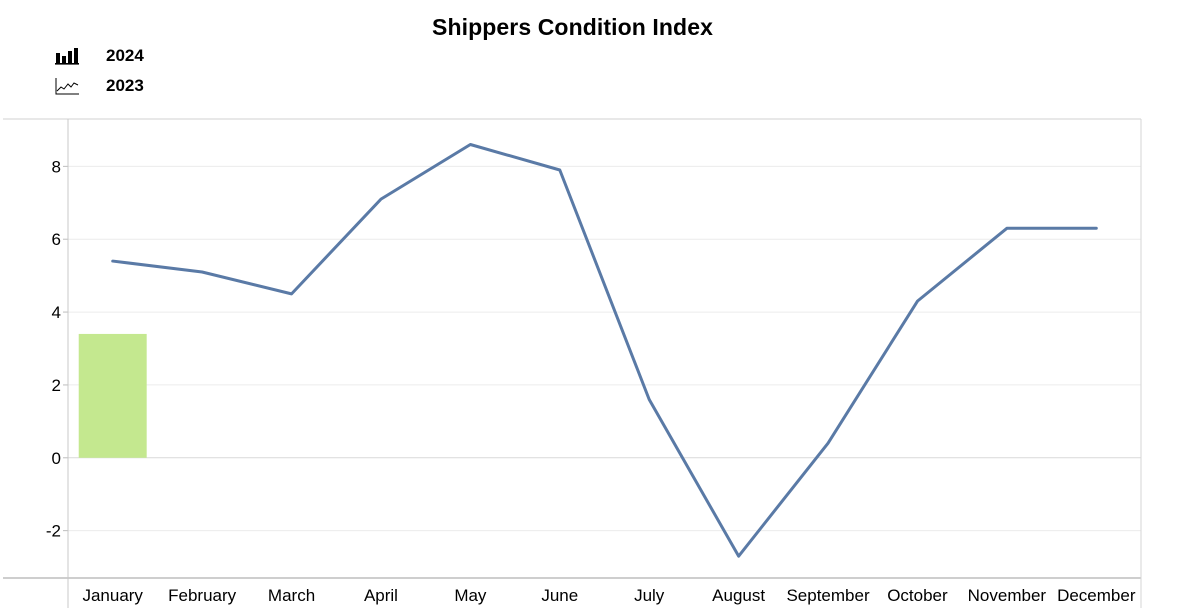 The width and height of the screenshot is (1200, 608). Describe the element at coordinates (1096, 595) in the screenshot. I see `x-tick-label: December` at that location.